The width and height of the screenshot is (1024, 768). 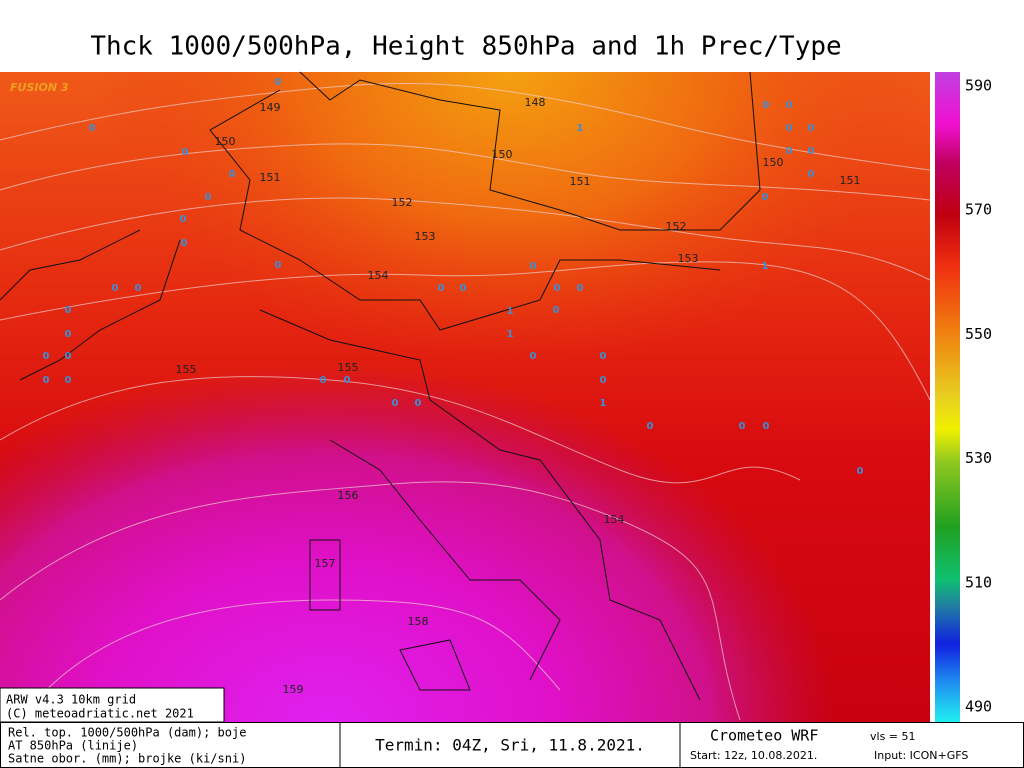 What do you see at coordinates (348, 495) in the screenshot?
I see `contour-label: 156` at bounding box center [348, 495].